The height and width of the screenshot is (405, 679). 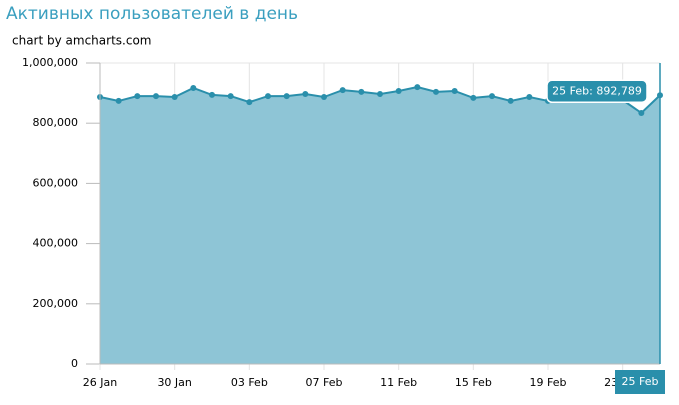 What do you see at coordinates (152, 14) in the screenshot?
I see `chart-title: Активных пользователей в день` at bounding box center [152, 14].